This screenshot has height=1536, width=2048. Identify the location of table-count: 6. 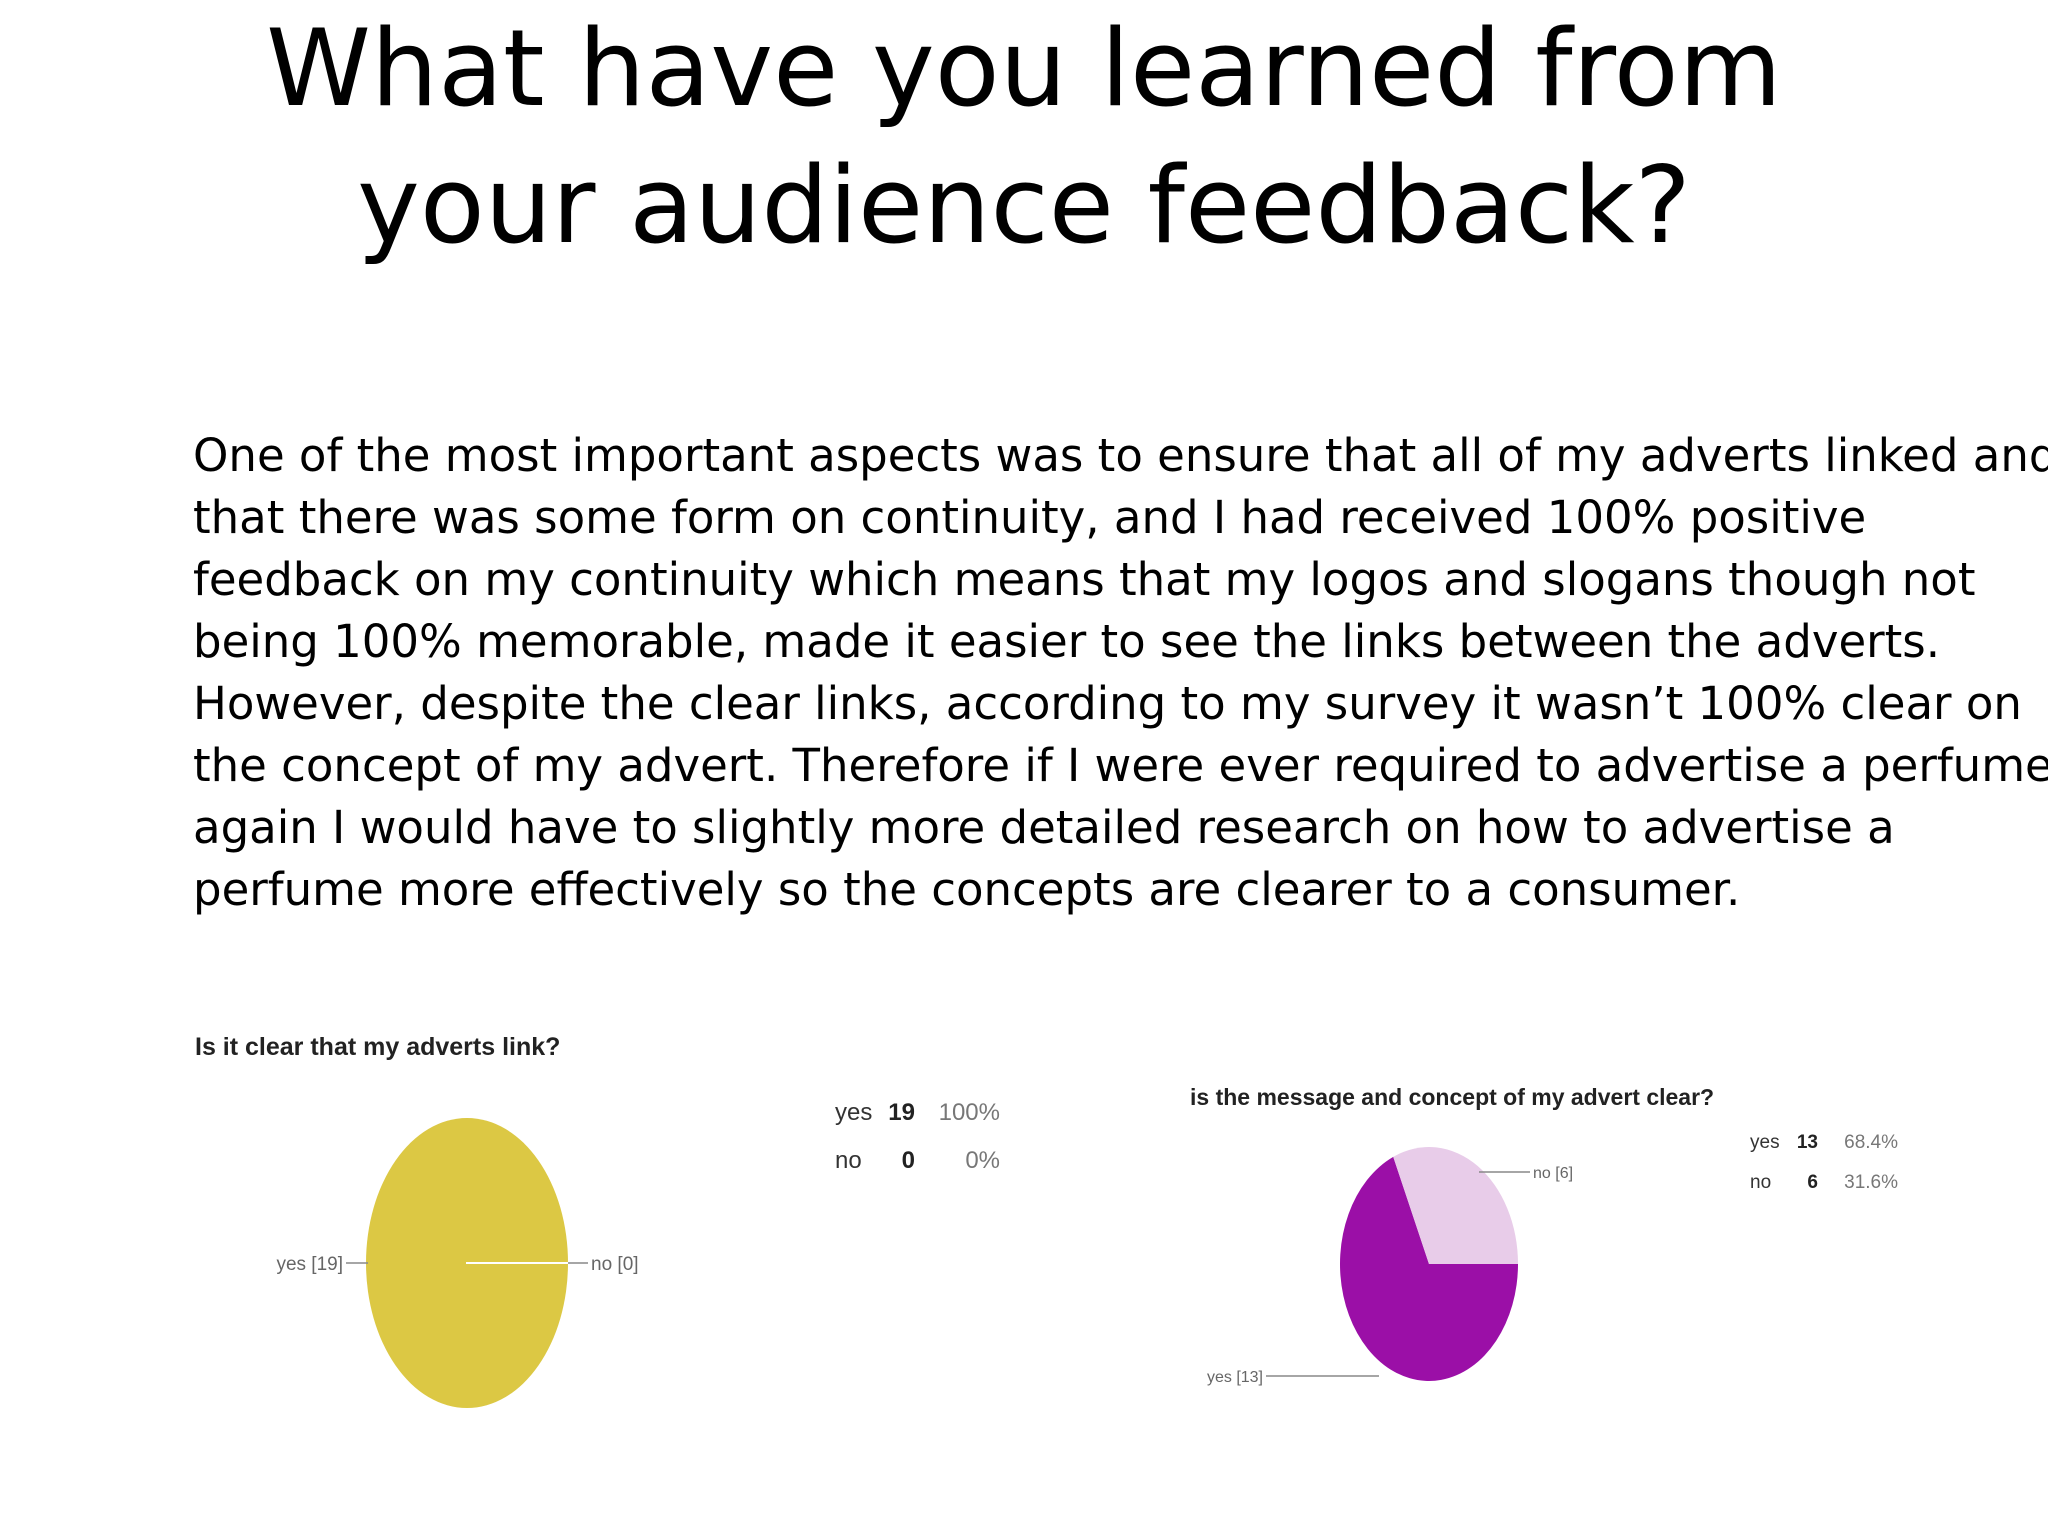
(1812, 1182).